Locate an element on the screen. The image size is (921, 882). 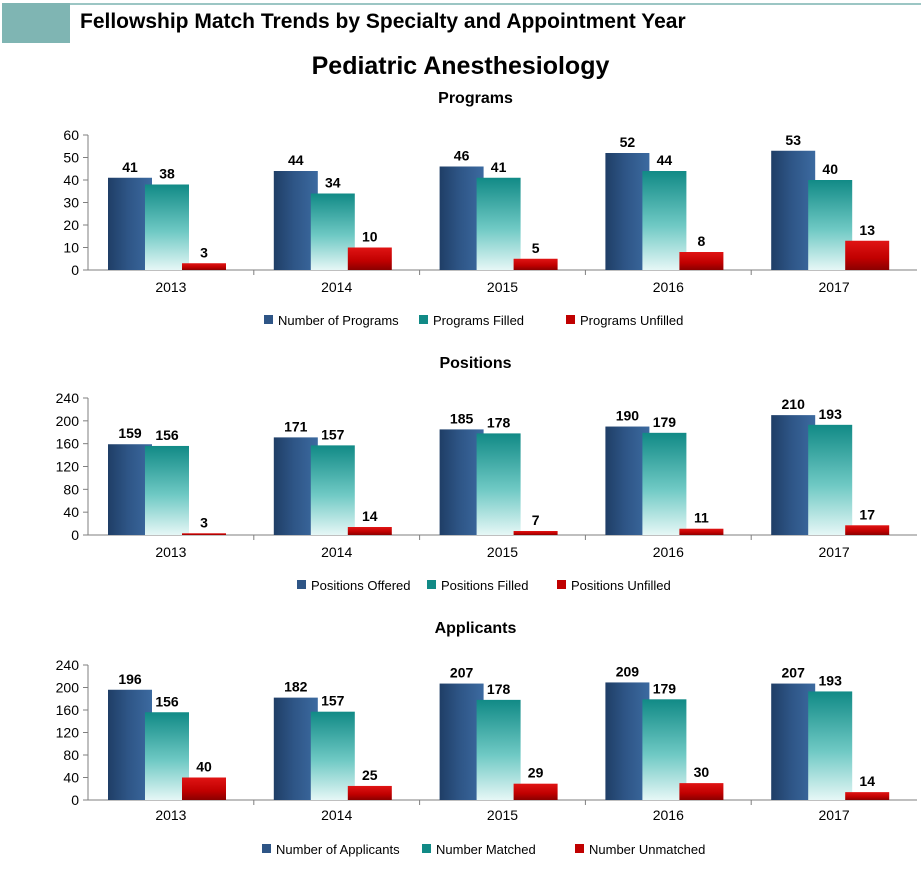
y-tick-label: 240 is located at coordinates (68, 665).